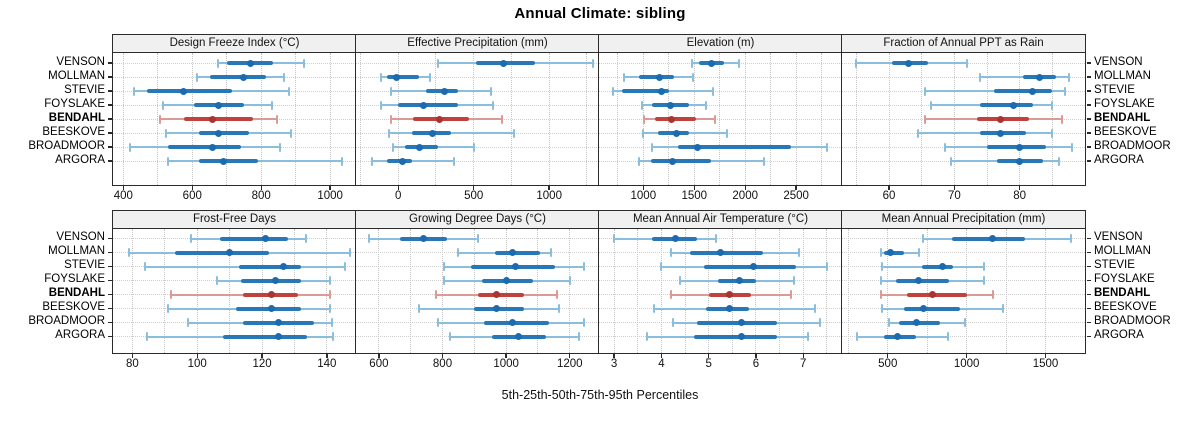 The image size is (1200, 425). I want to click on panel-strip-title: Elevation (m), so click(720, 44).